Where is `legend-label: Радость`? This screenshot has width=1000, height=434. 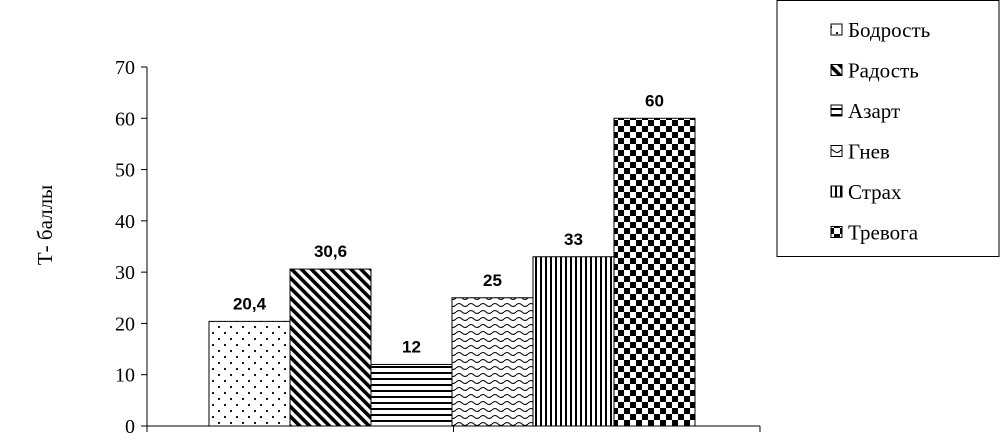 legend-label: Радость is located at coordinates (883, 71).